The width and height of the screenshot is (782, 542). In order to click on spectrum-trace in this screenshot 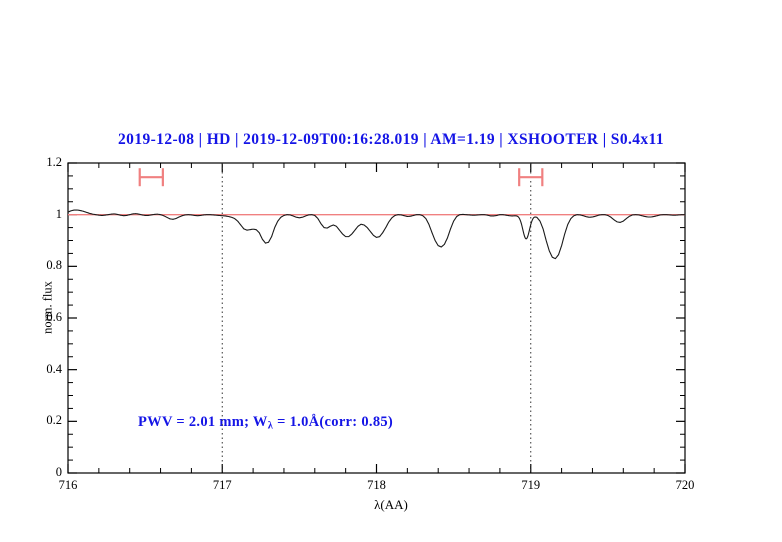, I will do `click(376, 234)`.